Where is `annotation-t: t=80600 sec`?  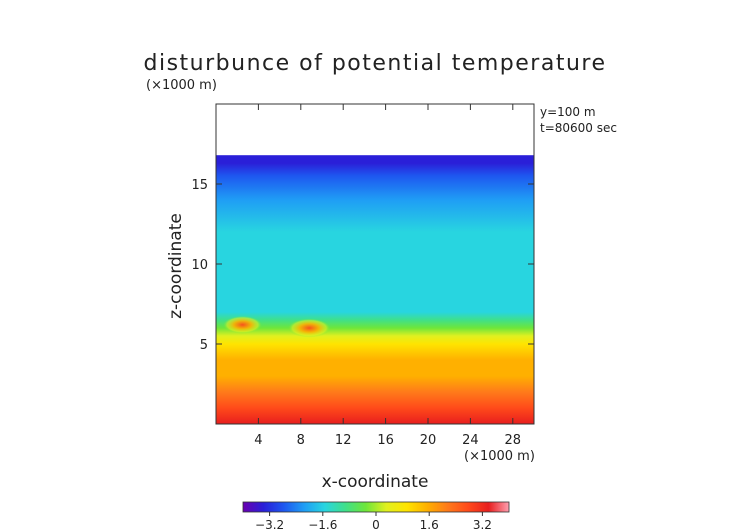 annotation-t: t=80600 sec is located at coordinates (578, 128).